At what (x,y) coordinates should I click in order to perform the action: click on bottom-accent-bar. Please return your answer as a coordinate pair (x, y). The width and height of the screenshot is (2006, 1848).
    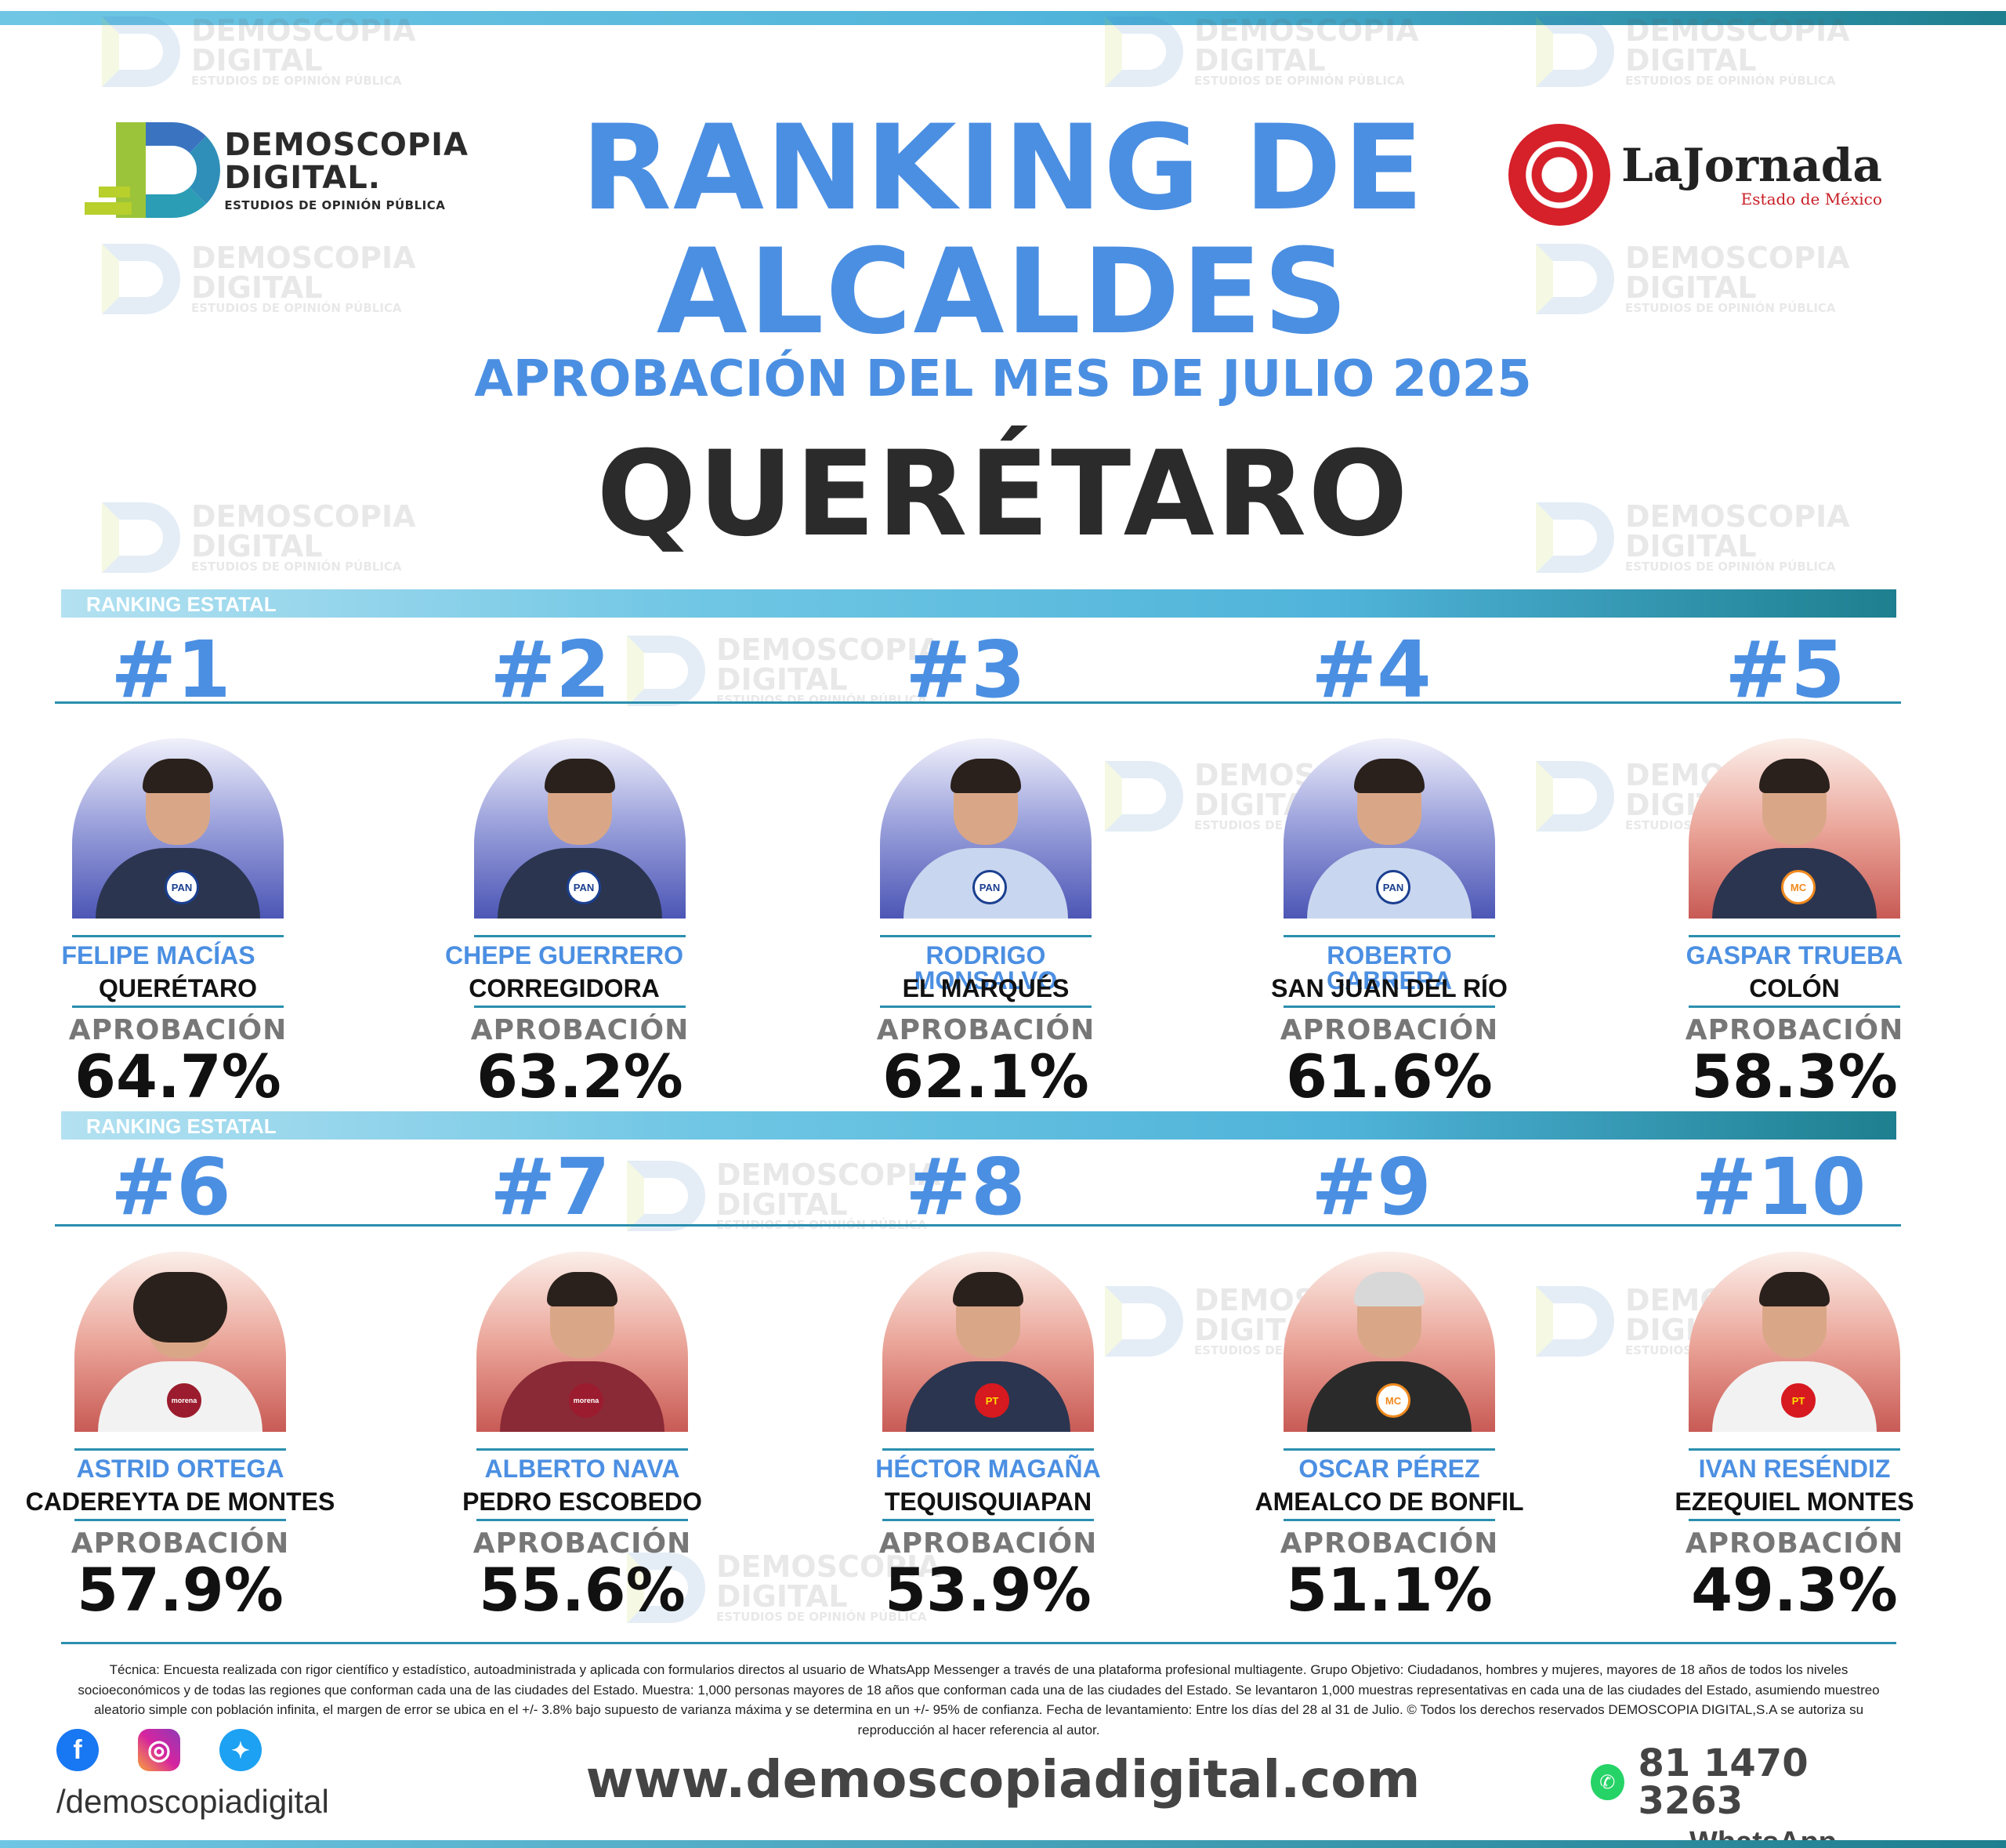
    Looking at the image, I should click on (1003, 1844).